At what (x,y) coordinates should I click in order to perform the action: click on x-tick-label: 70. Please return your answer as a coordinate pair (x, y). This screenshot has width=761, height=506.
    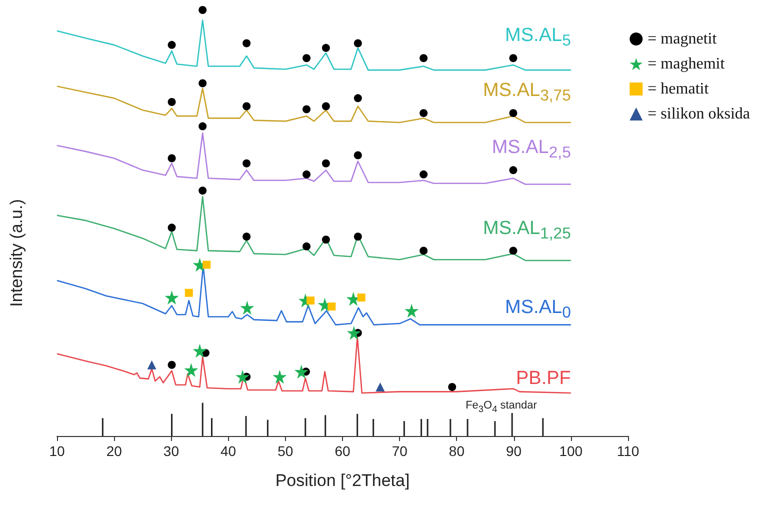
    Looking at the image, I should click on (400, 451).